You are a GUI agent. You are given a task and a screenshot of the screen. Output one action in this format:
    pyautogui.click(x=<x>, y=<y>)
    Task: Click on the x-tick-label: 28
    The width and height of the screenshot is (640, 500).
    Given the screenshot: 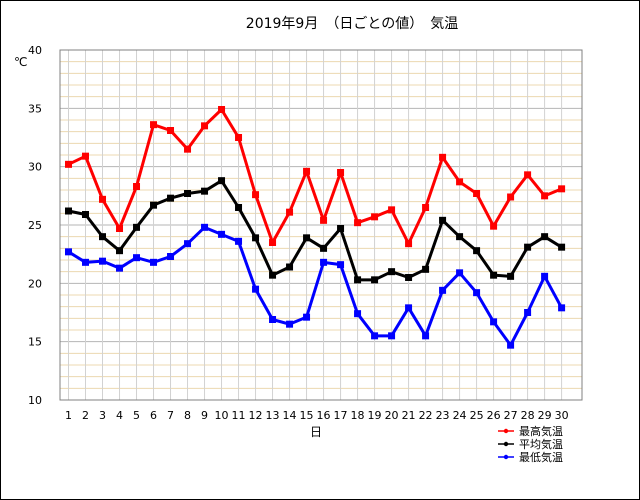 What is the action you would take?
    pyautogui.click(x=528, y=415)
    